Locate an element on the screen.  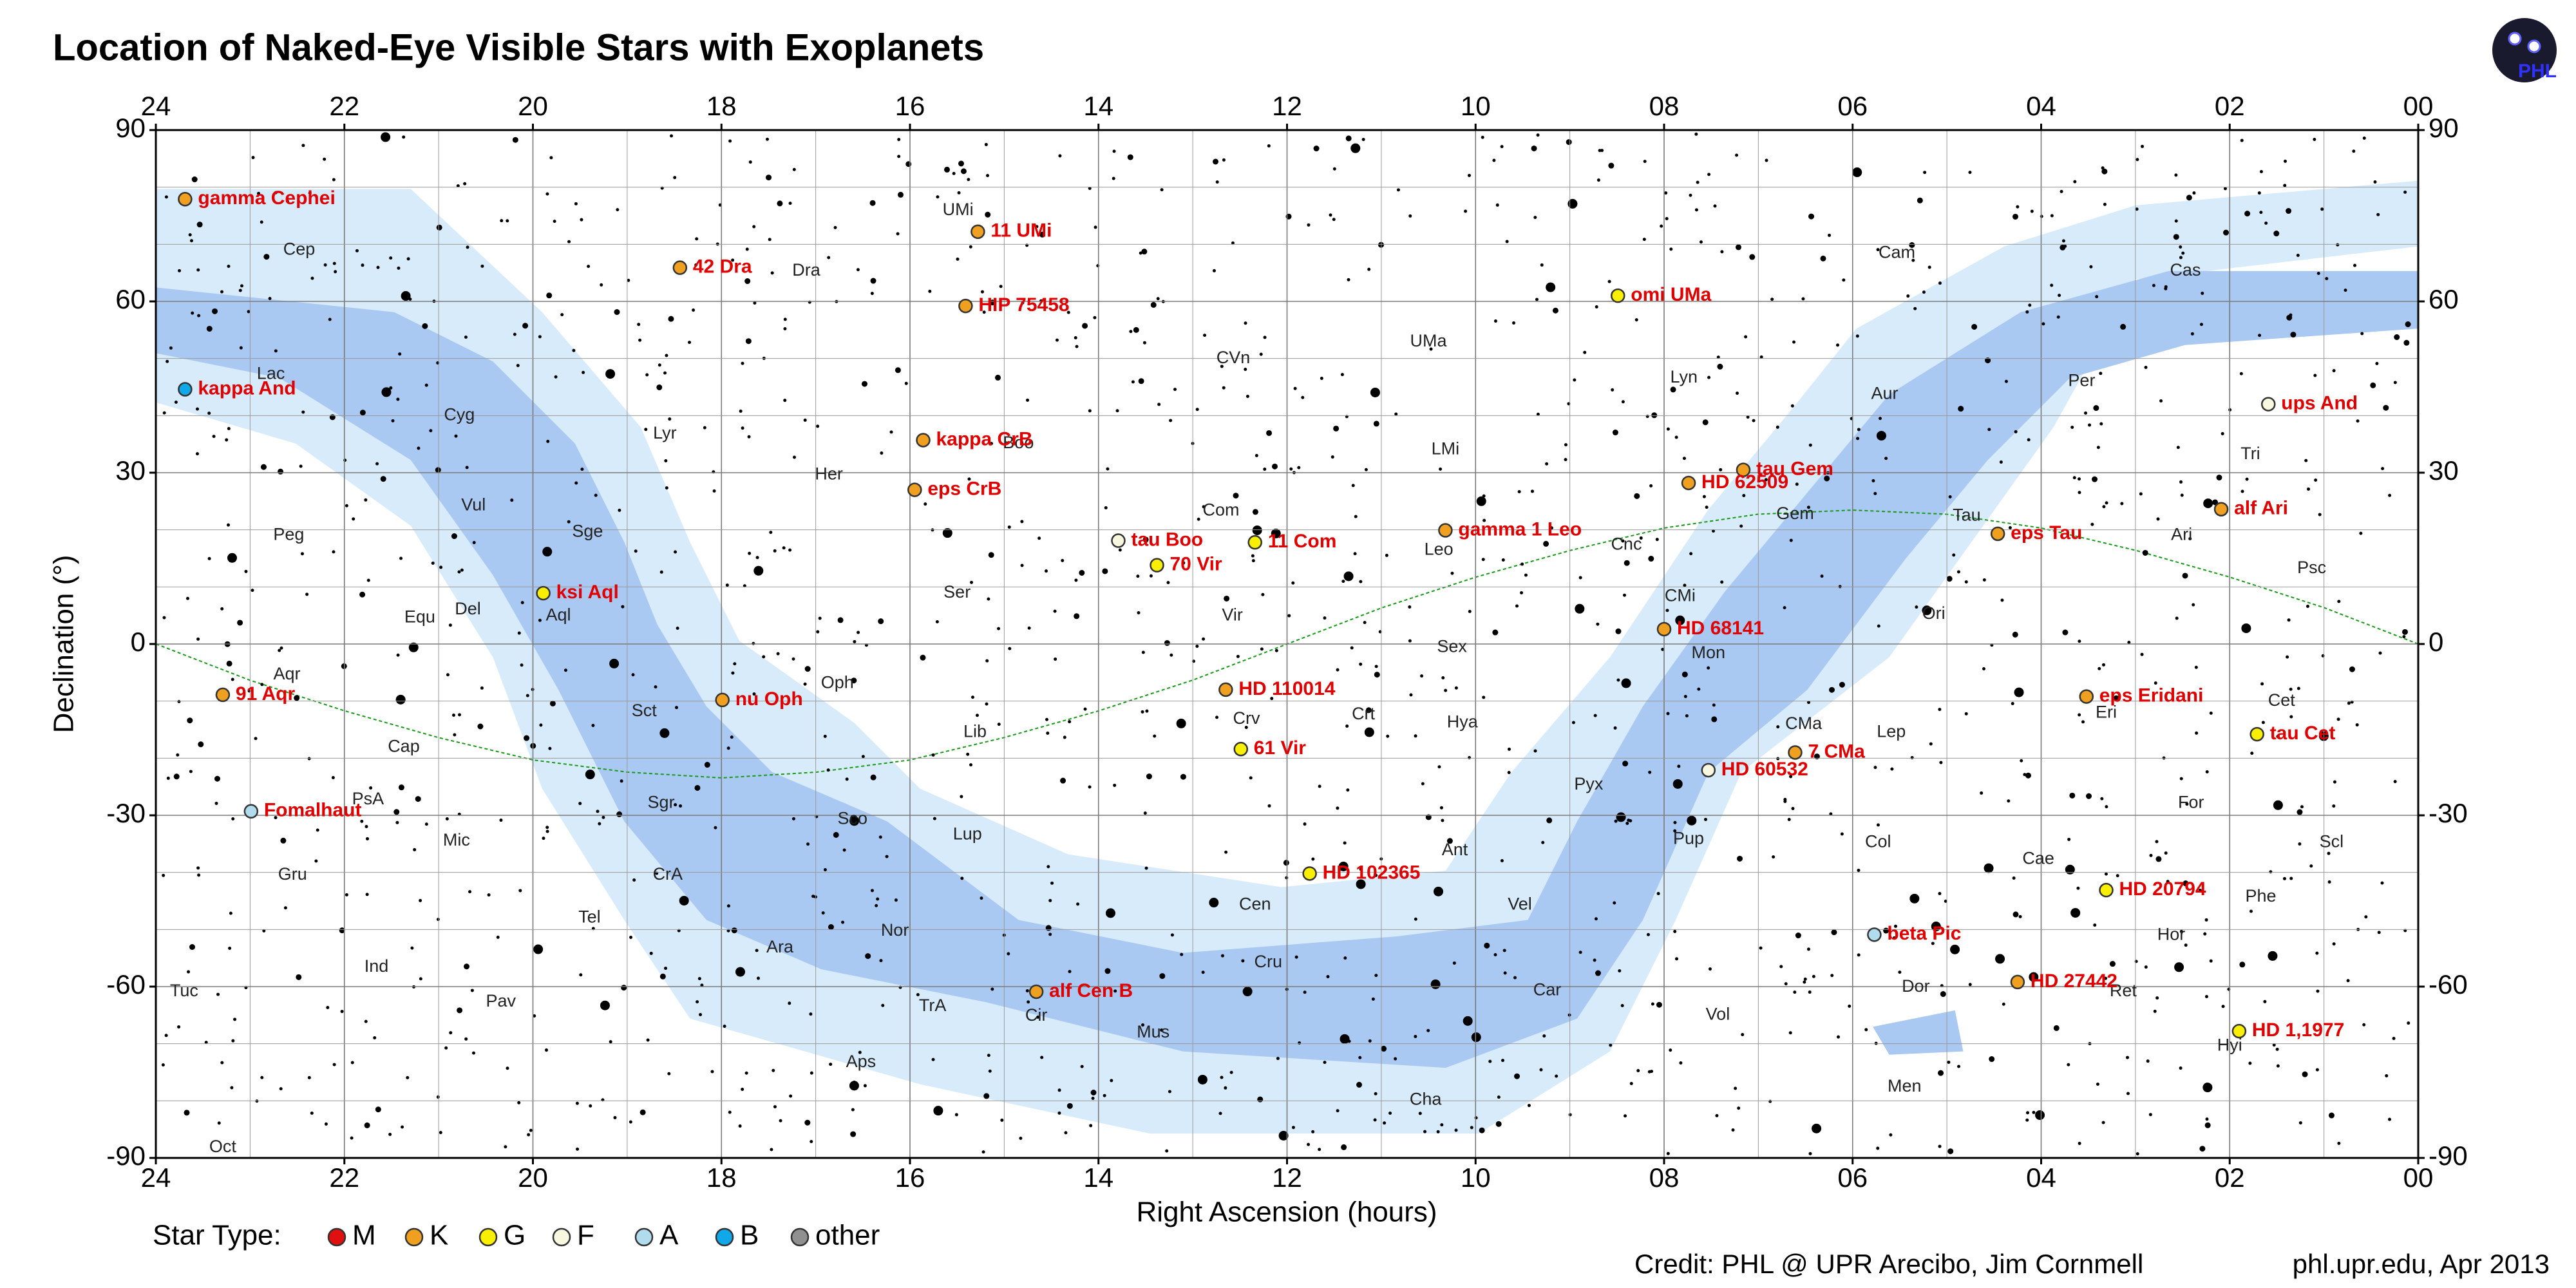
legend-label: G is located at coordinates (515, 1235).